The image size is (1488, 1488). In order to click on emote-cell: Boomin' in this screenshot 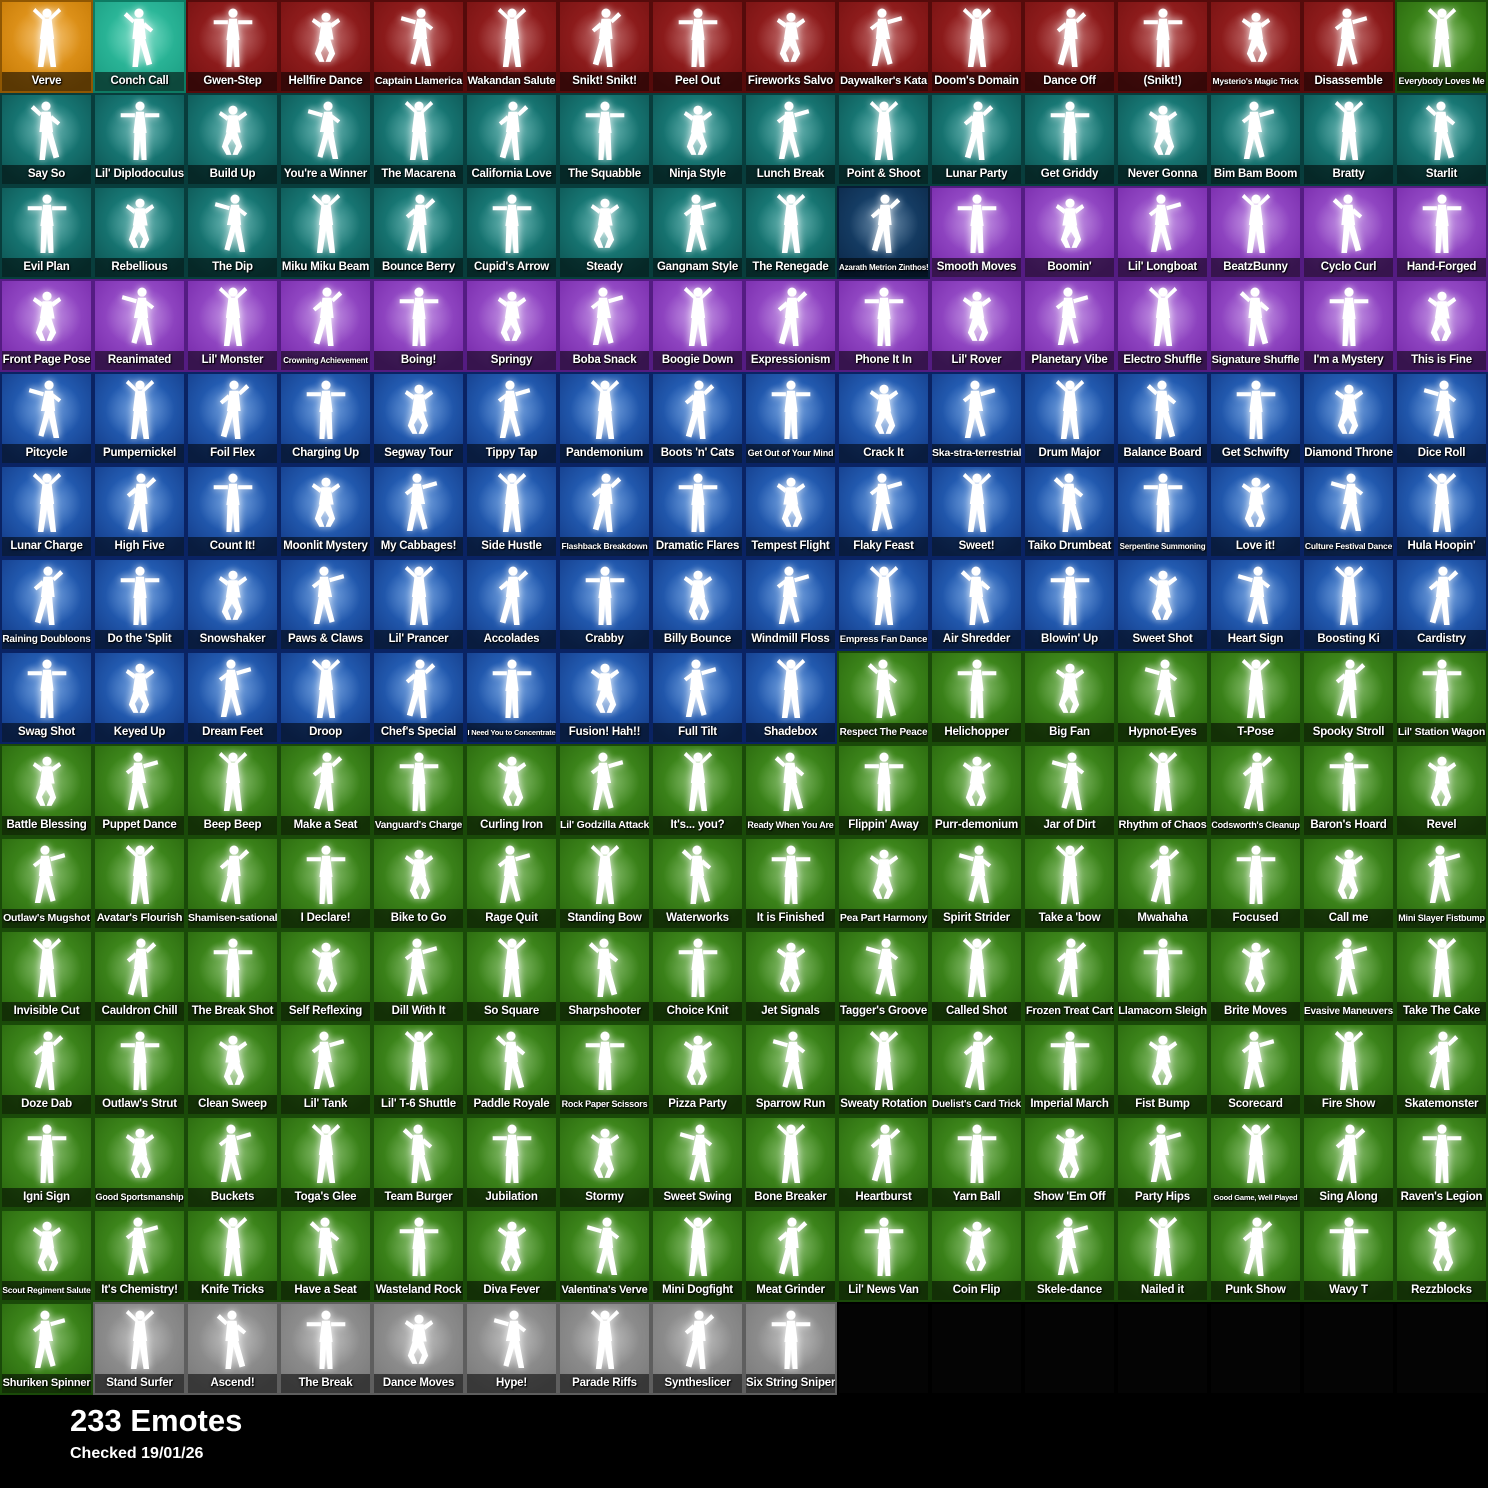, I will do `click(1069, 232)`.